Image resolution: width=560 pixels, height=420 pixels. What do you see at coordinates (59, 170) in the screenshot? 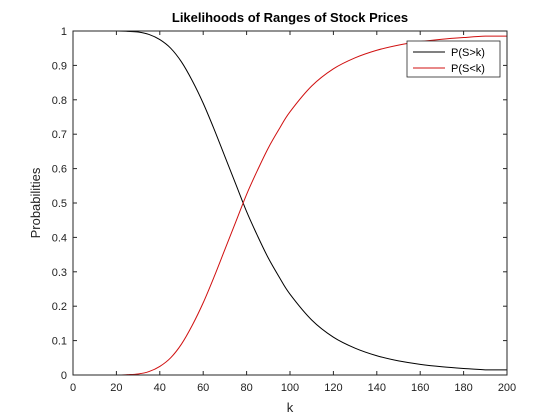
I see `y-tick-label: 0.6` at bounding box center [59, 170].